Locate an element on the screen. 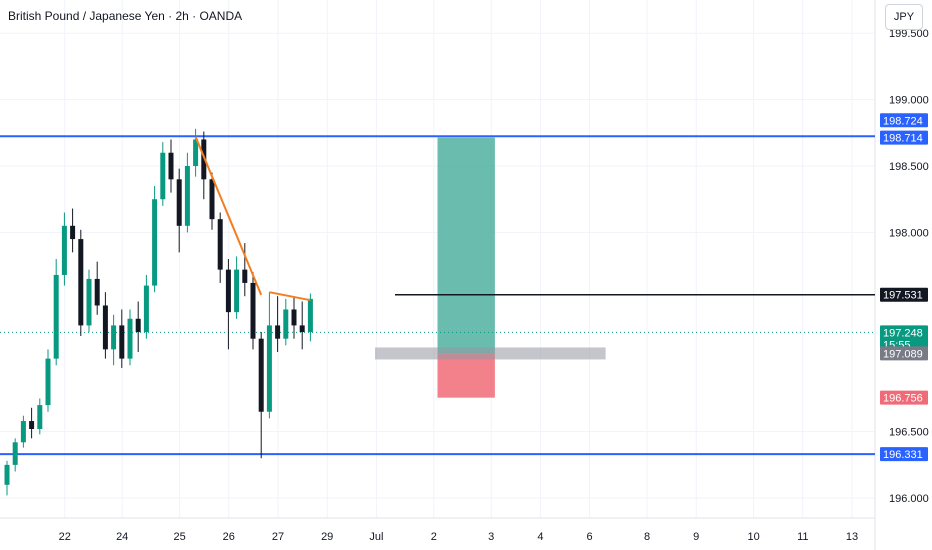 The height and width of the screenshot is (550, 932). x-tick-label: 6 is located at coordinates (590, 537).